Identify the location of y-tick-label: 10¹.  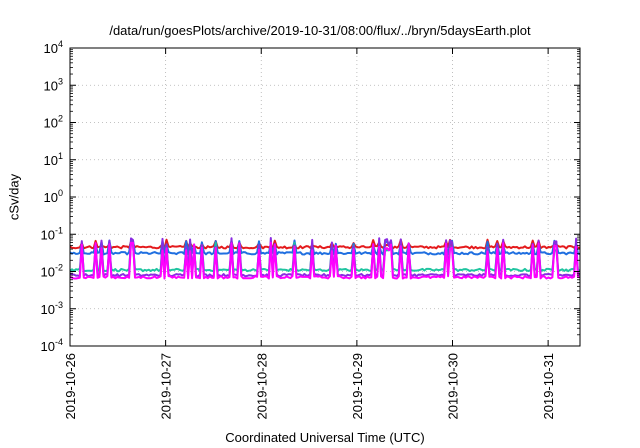
(53, 159).